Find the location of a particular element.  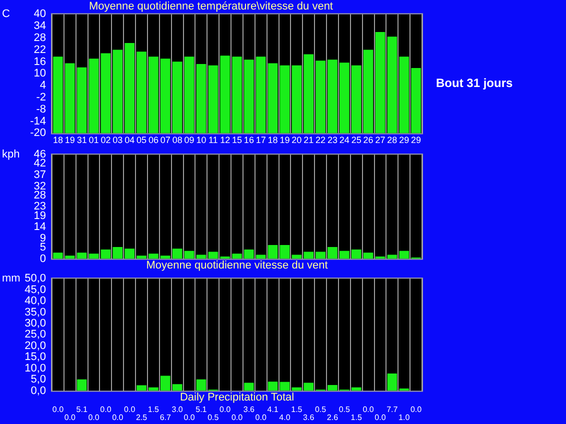

x-tick-label: 23 is located at coordinates (332, 140).